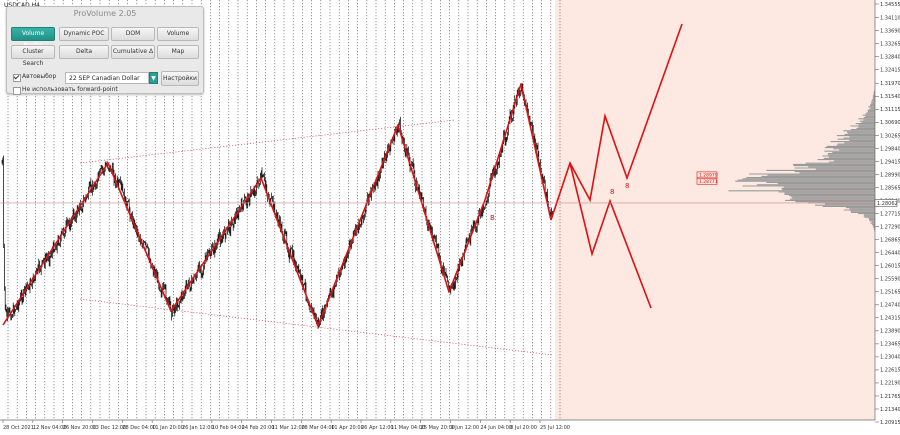 The height and width of the screenshot is (435, 900). What do you see at coordinates (890, 240) in the screenshot?
I see `price-tick-label: 1.26865` at bounding box center [890, 240].